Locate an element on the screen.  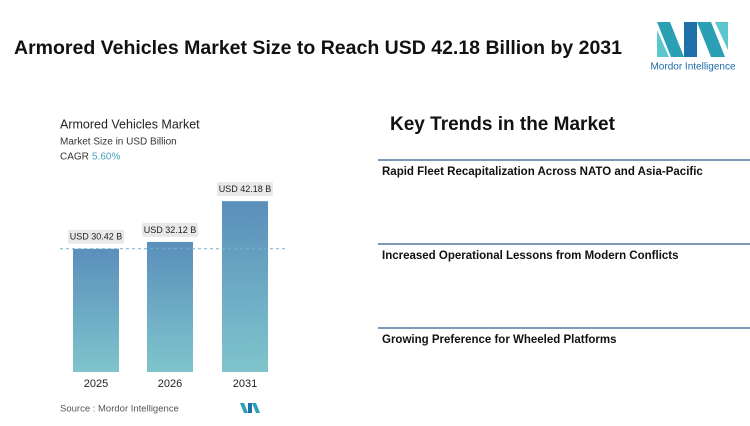
chart-title: Armored Vehicles Market is located at coordinates (130, 124).